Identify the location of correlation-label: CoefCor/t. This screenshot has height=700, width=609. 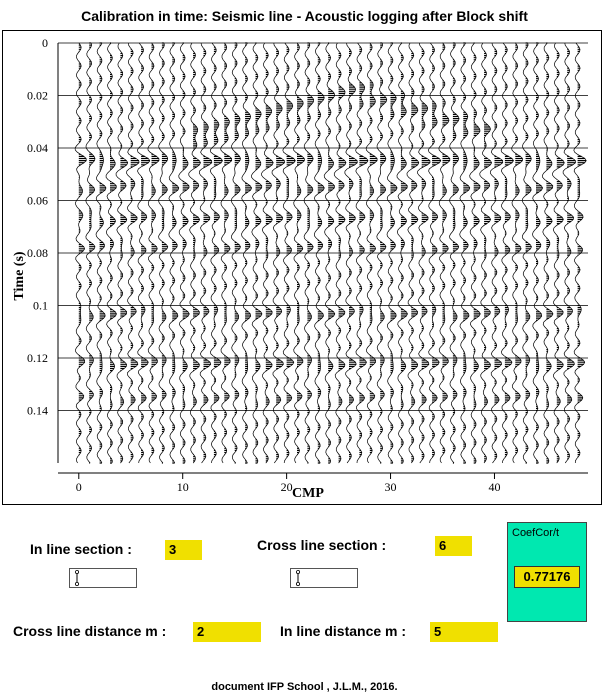
(536, 533).